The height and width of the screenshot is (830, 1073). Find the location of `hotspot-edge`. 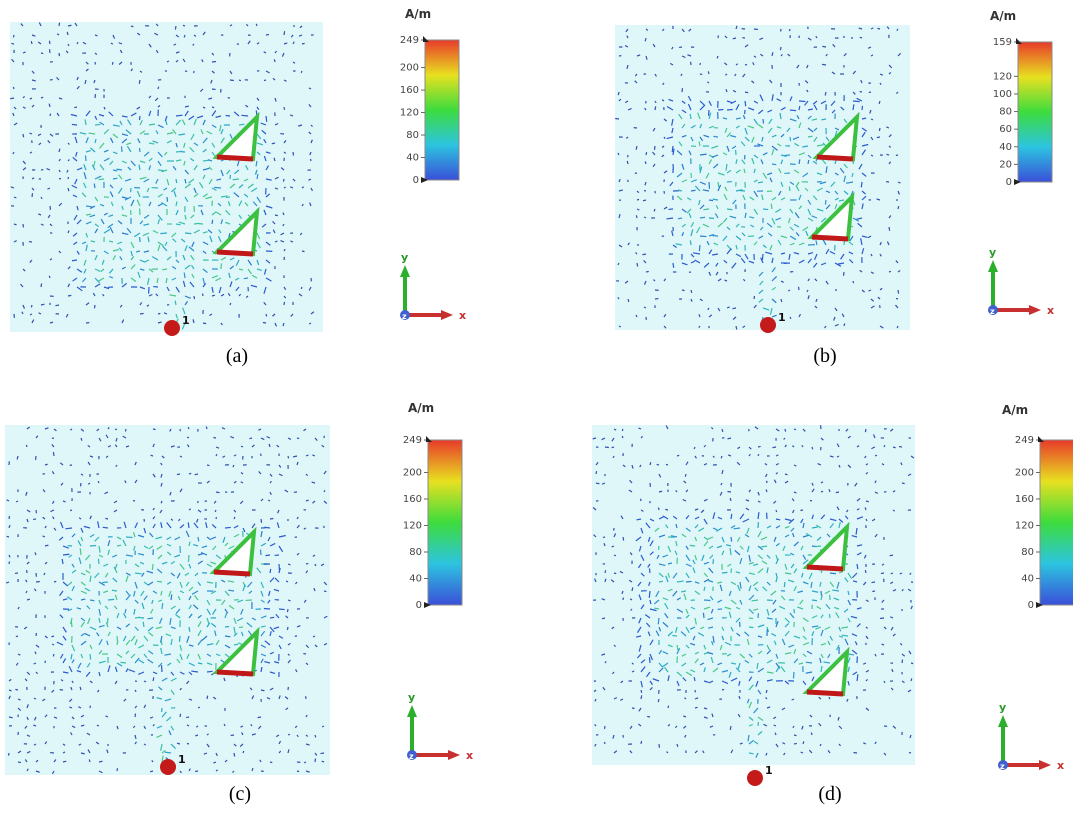

hotspot-edge is located at coordinates (235, 253).